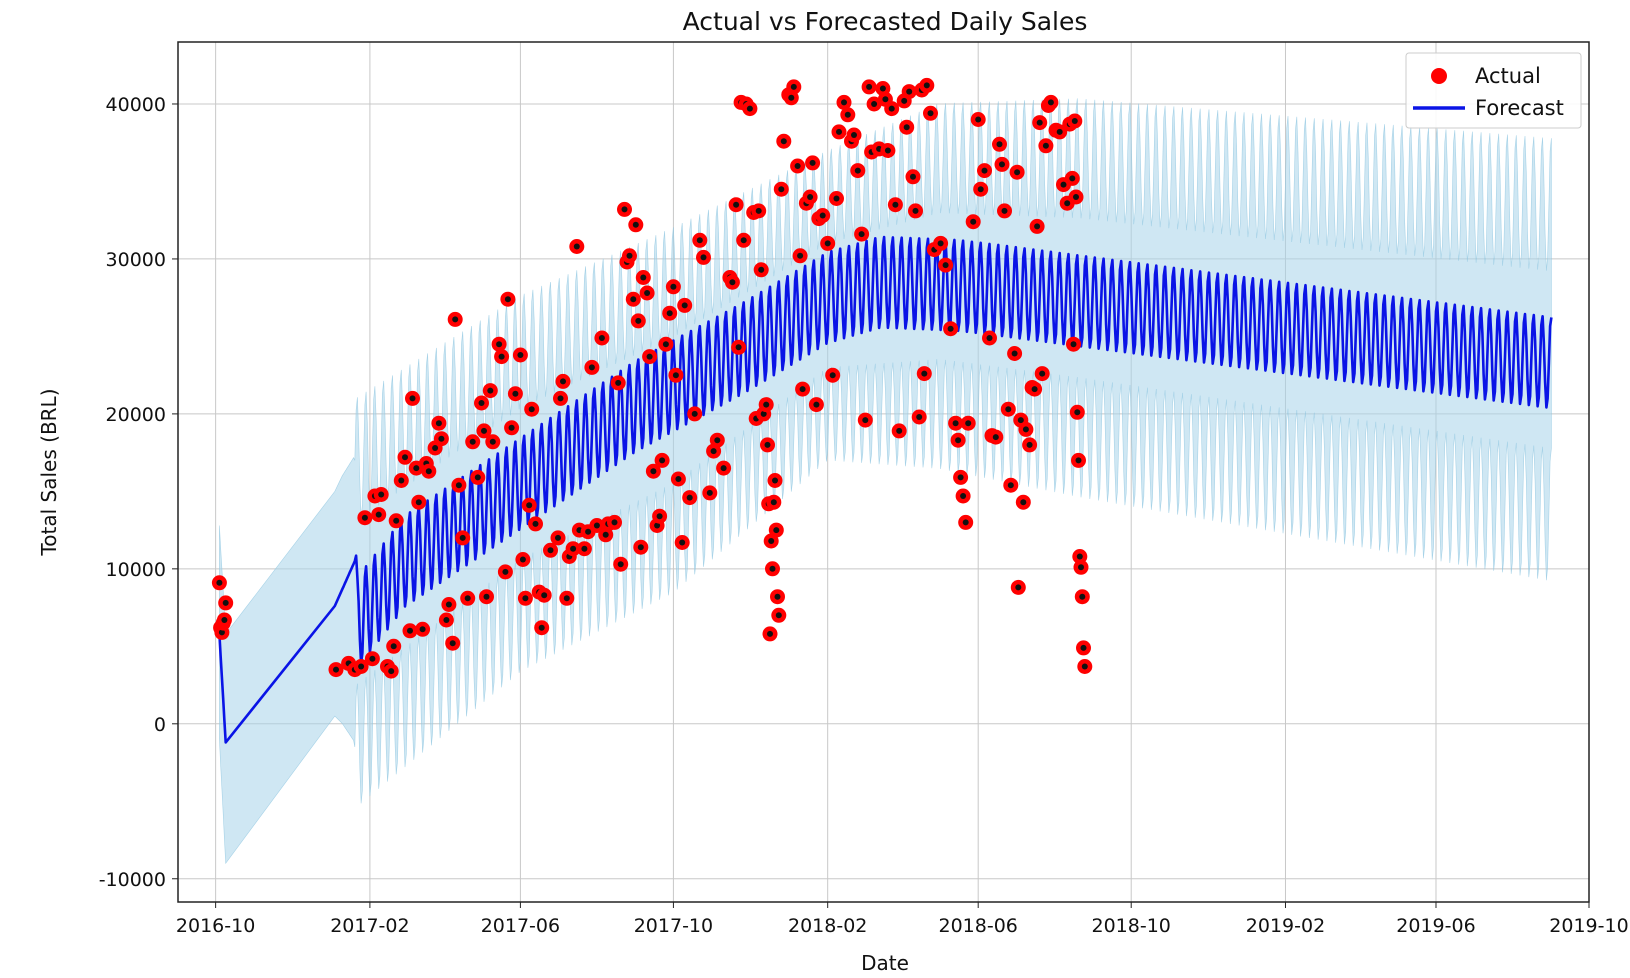 This screenshot has width=1630, height=978. What do you see at coordinates (369, 926) in the screenshot?
I see `x-tick-label: 2017-02` at bounding box center [369, 926].